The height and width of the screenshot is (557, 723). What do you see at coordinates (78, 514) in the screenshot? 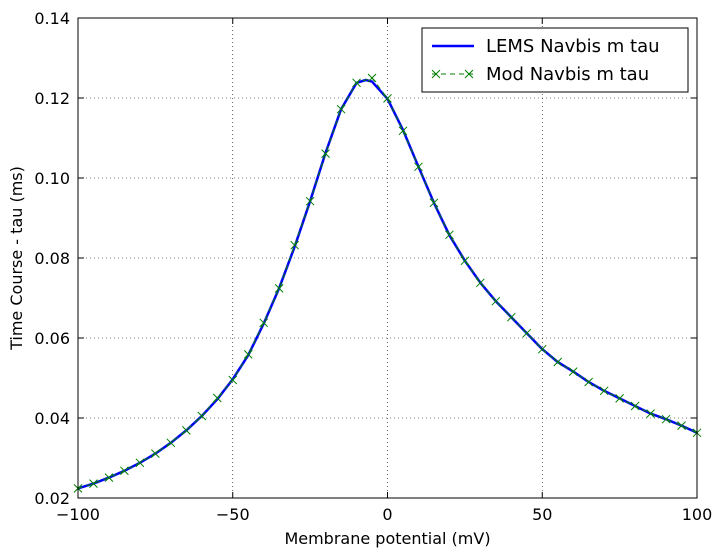
I see `x-tick-label: −100` at bounding box center [78, 514].